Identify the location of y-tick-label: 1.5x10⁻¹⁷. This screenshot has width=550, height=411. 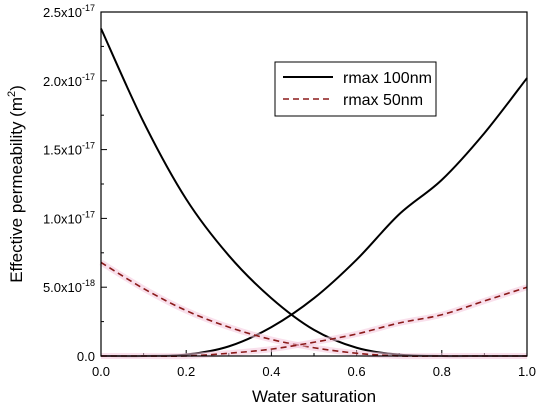
(69, 149).